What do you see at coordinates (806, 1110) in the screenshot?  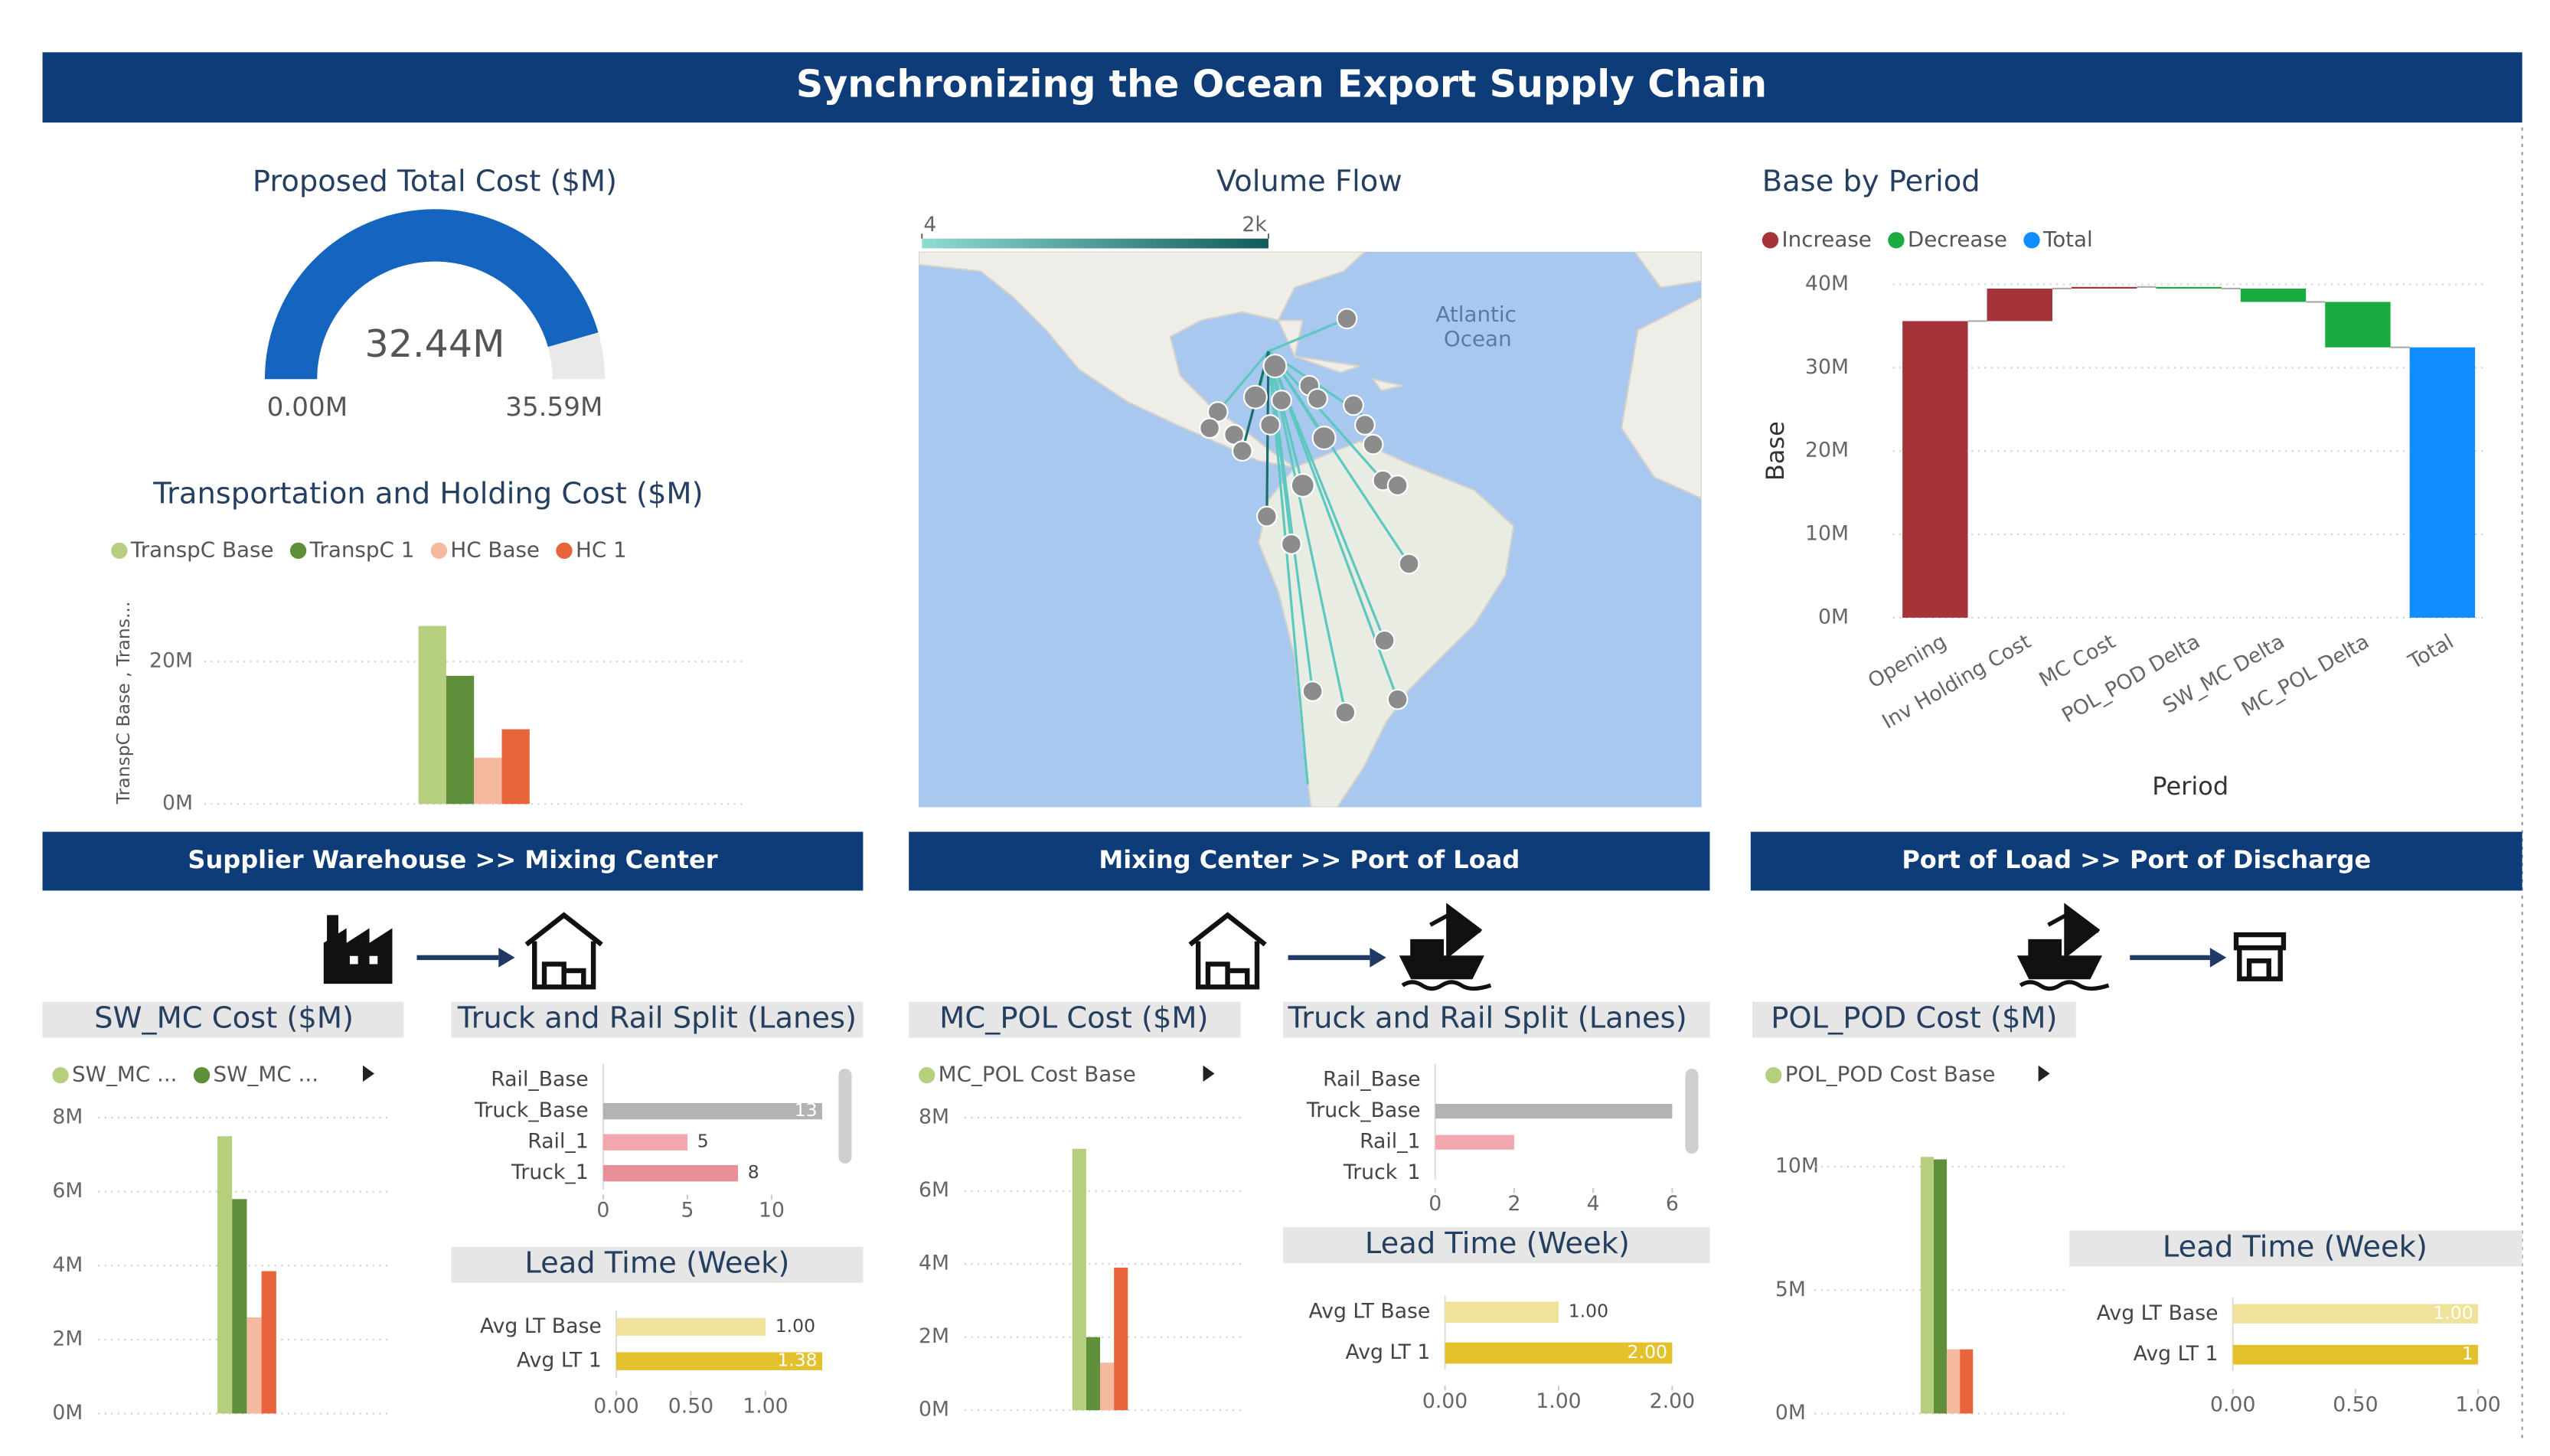 I see `value-label: 13` at bounding box center [806, 1110].